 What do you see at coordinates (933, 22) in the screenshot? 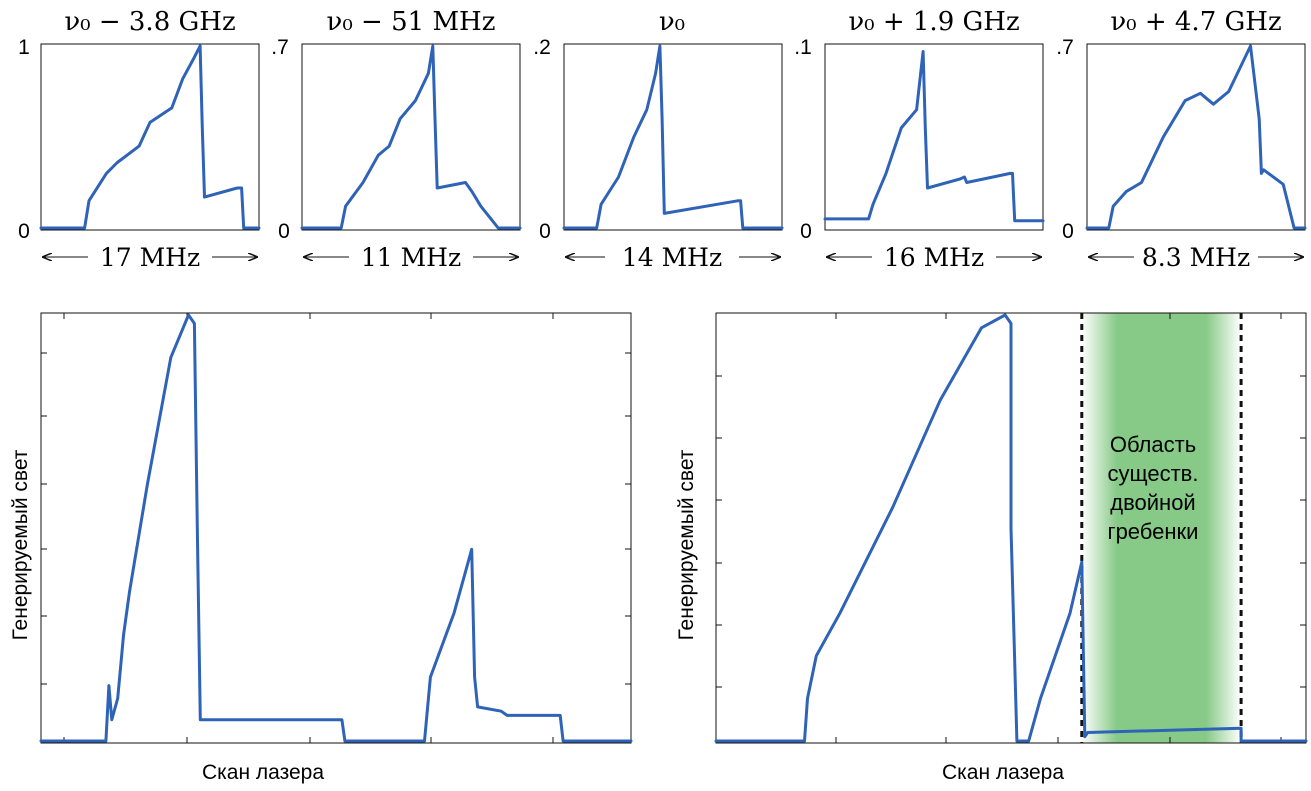
I see `panel-title: ν₀ + 1.9 GHz` at bounding box center [933, 22].